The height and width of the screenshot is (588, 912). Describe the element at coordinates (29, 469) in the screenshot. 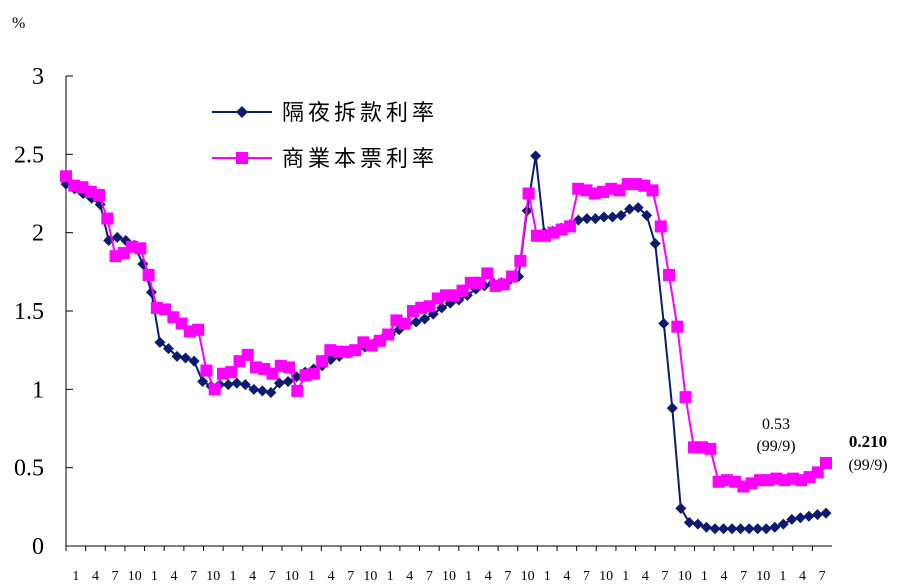

I see `y-tick-label: 0.5` at that location.